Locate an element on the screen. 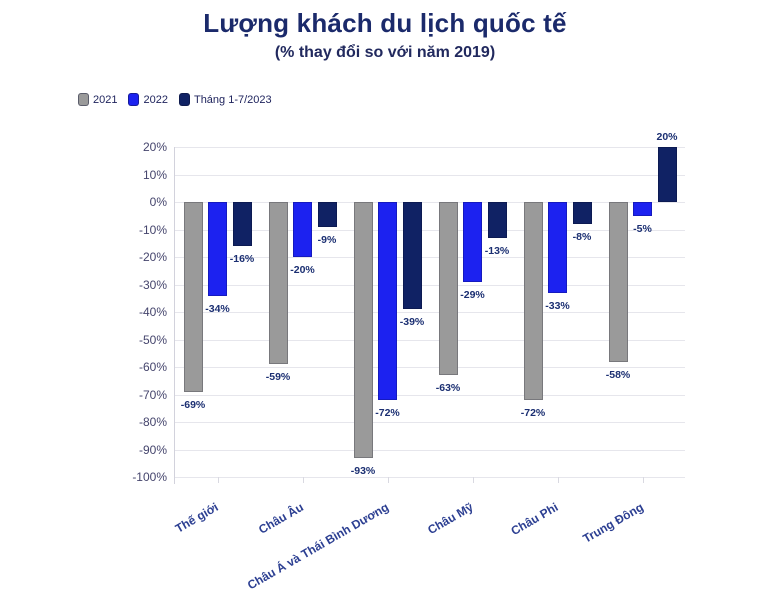  y-tick-label: 0% is located at coordinates (158, 202).